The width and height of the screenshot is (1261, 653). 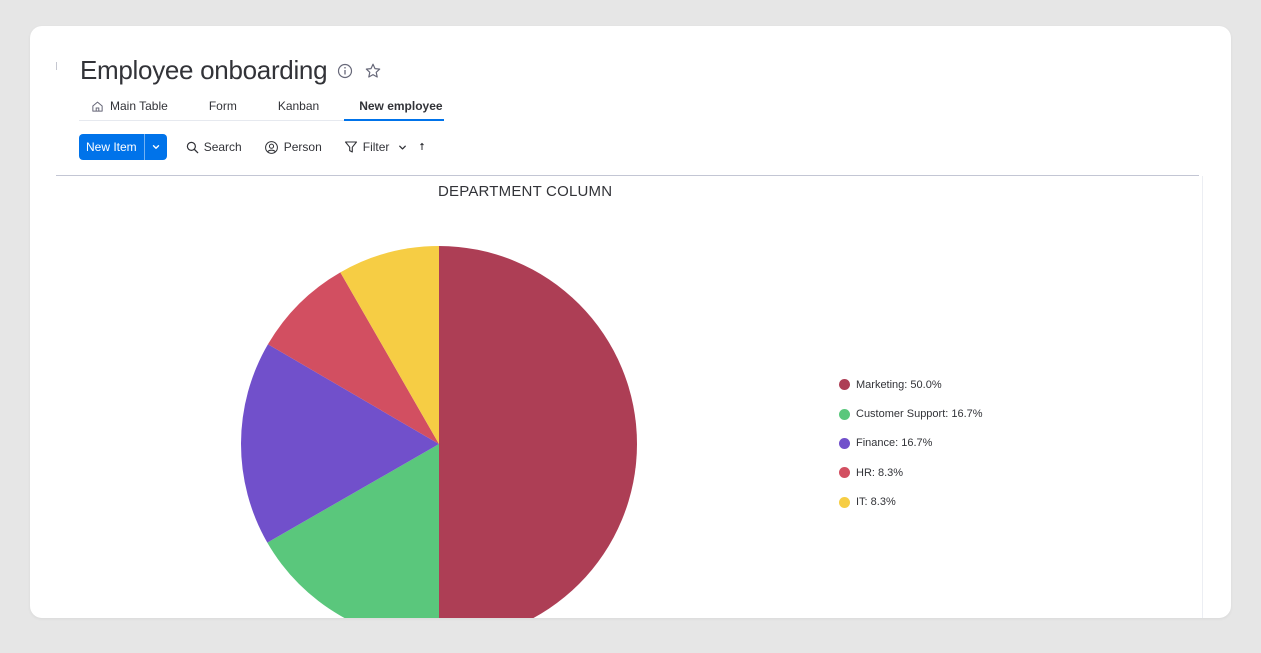 I want to click on new-item-button: New Item, so click(x=111, y=147).